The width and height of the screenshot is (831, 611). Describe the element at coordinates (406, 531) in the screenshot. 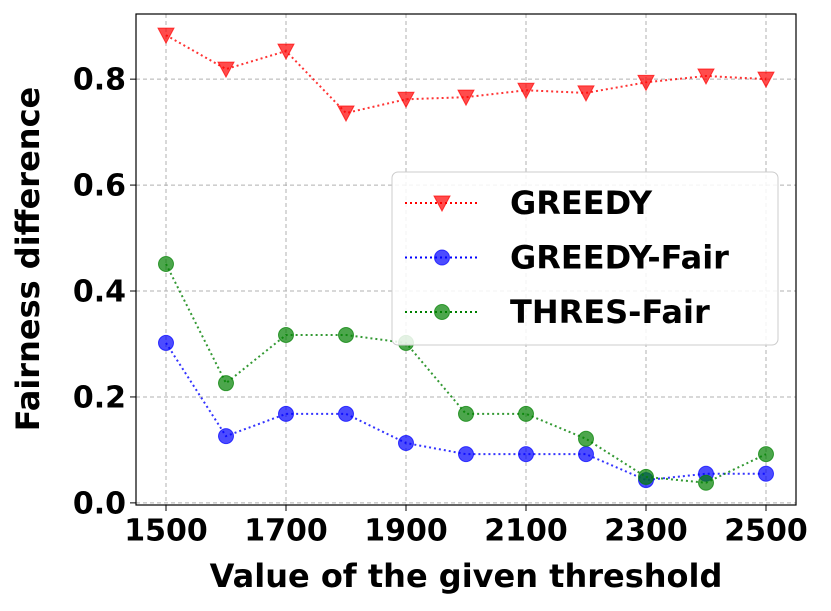

I see `x-tick-label: 1900` at that location.